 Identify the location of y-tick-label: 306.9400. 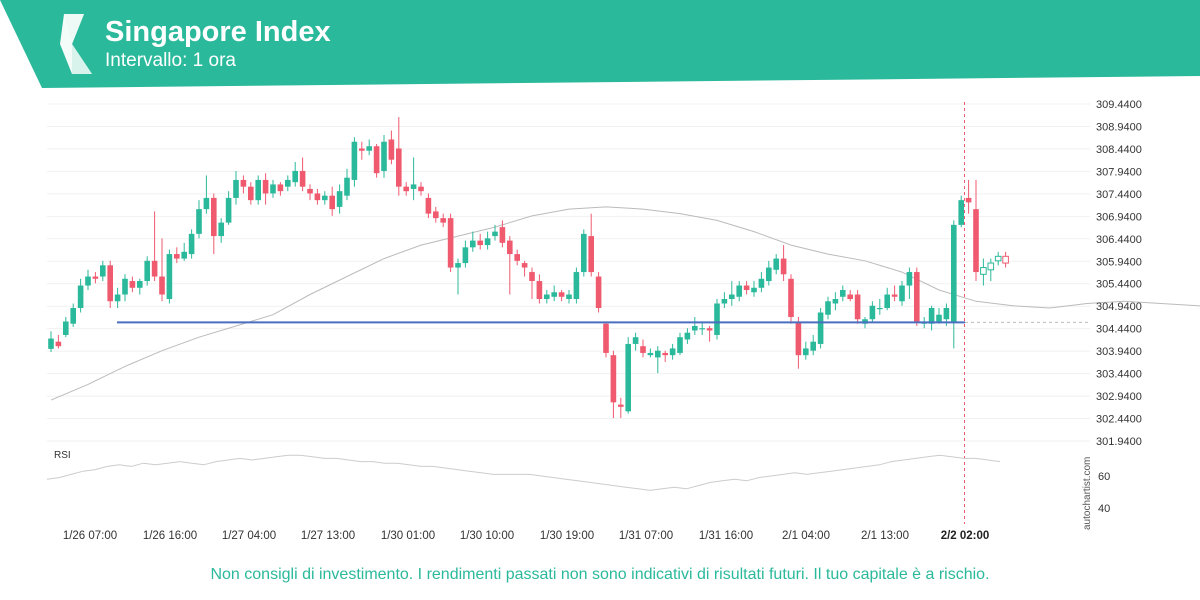
(1119, 217).